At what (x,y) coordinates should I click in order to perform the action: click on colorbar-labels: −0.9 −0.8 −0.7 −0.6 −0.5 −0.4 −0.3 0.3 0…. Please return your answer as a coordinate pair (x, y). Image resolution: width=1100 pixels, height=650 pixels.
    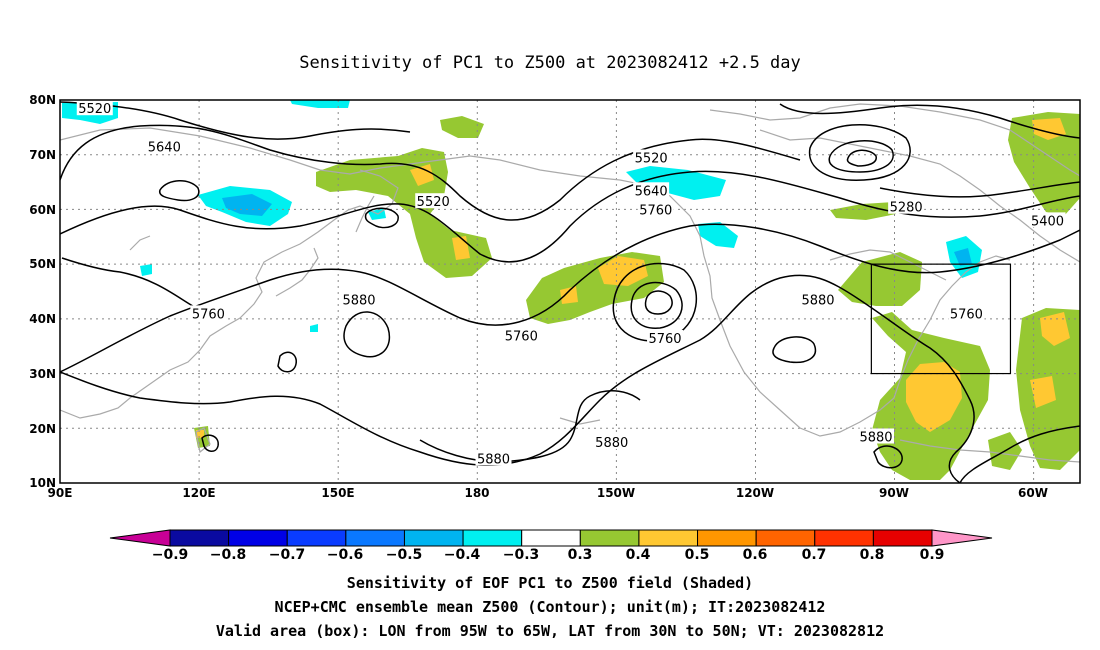
    Looking at the image, I should click on (548, 555).